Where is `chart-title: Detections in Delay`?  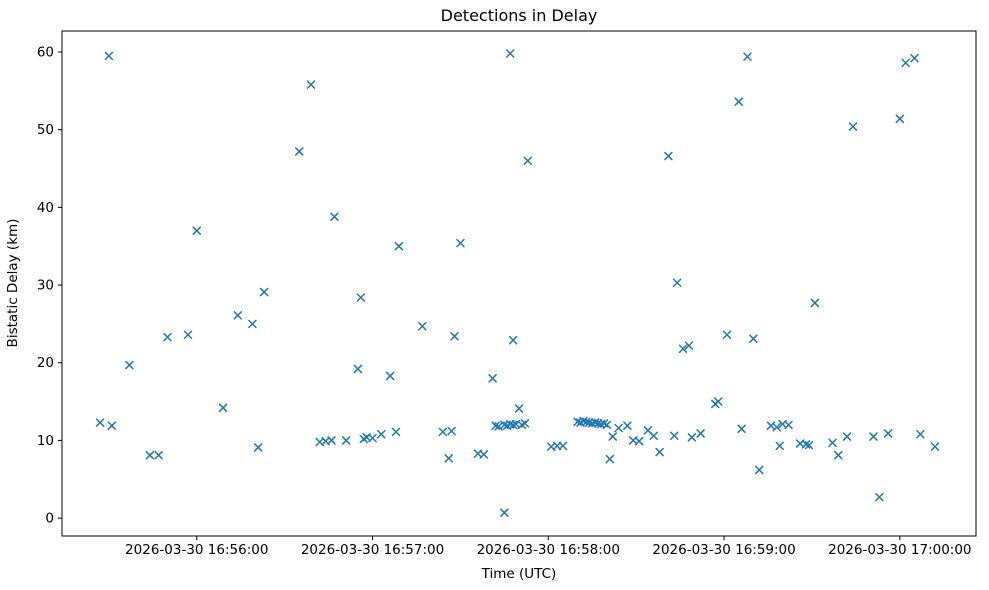
chart-title: Detections in Delay is located at coordinates (519, 15).